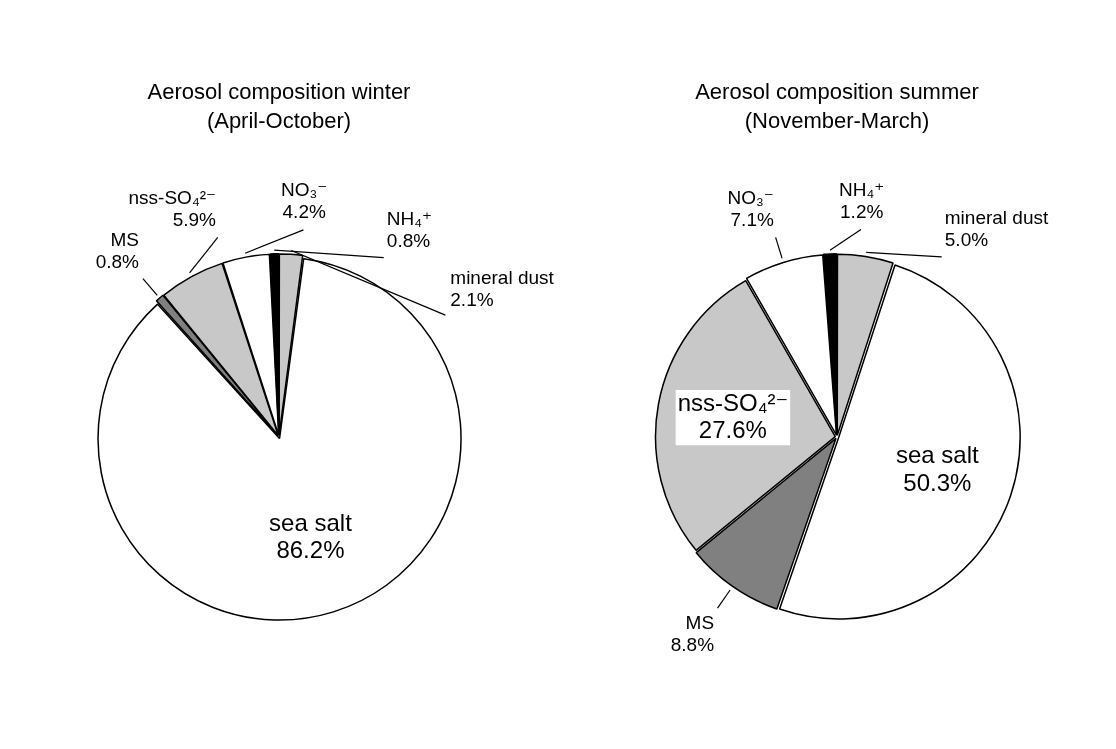 The width and height of the screenshot is (1116, 749). Describe the element at coordinates (937, 482) in the screenshot. I see `data-label: 50.3%` at that location.